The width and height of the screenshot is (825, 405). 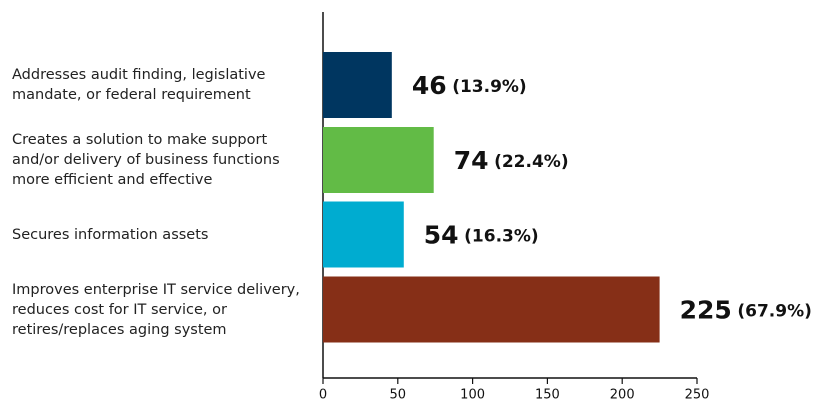 What do you see at coordinates (471, 160) in the screenshot?
I see `value-number: 74` at bounding box center [471, 160].